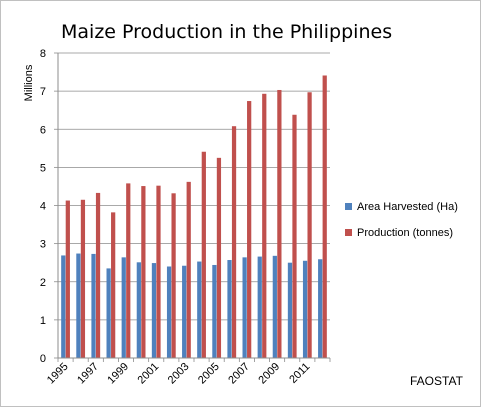  What do you see at coordinates (78, 305) in the screenshot?
I see `bar-area-harvested-1996` at bounding box center [78, 305].